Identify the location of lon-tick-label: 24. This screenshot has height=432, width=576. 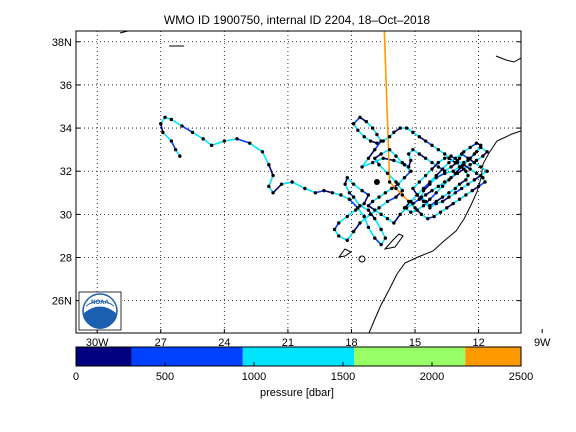
(224, 343).